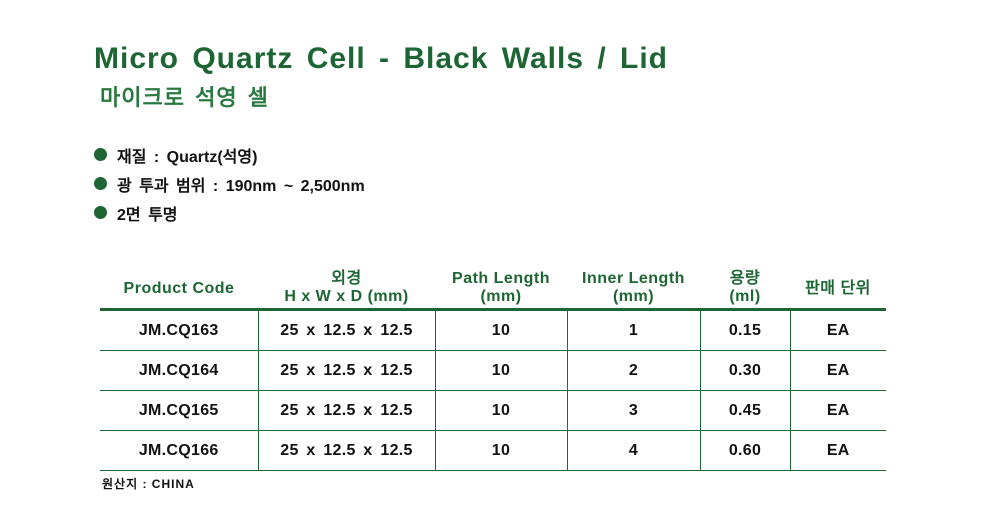  I want to click on table-cell: 0.30, so click(744, 370).